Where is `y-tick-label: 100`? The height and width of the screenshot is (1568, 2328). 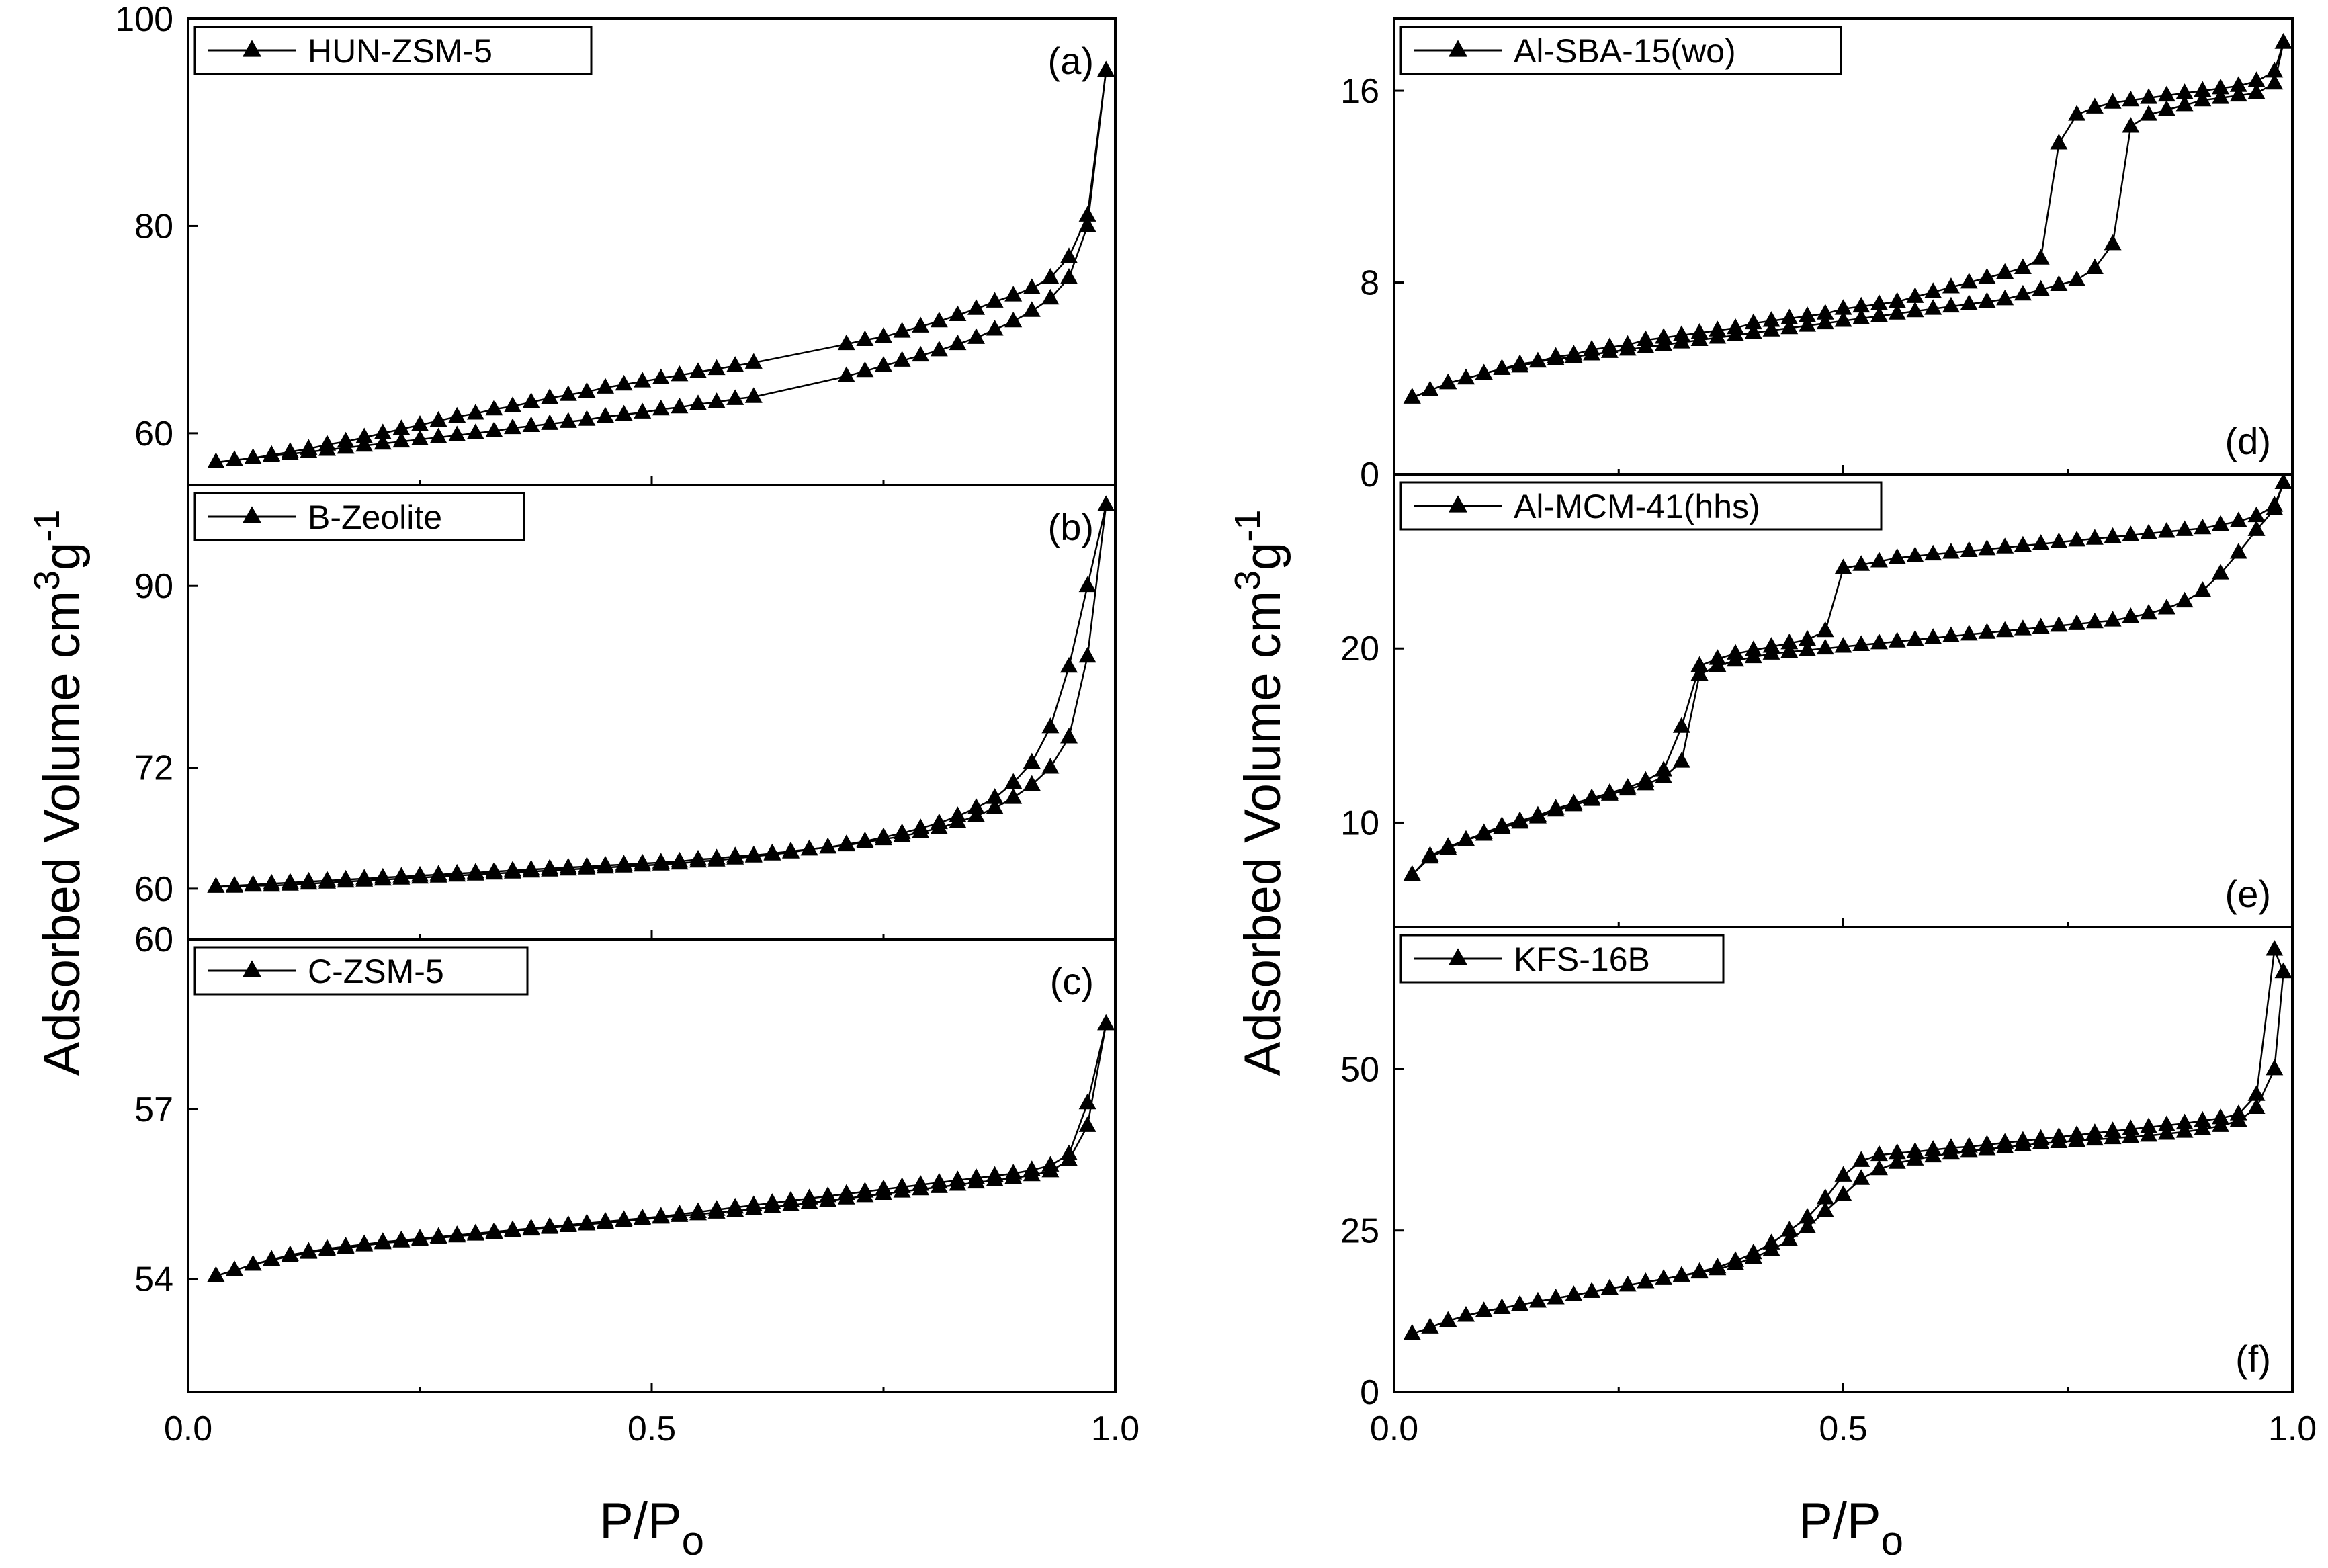
y-tick-label: 100 is located at coordinates (144, 19).